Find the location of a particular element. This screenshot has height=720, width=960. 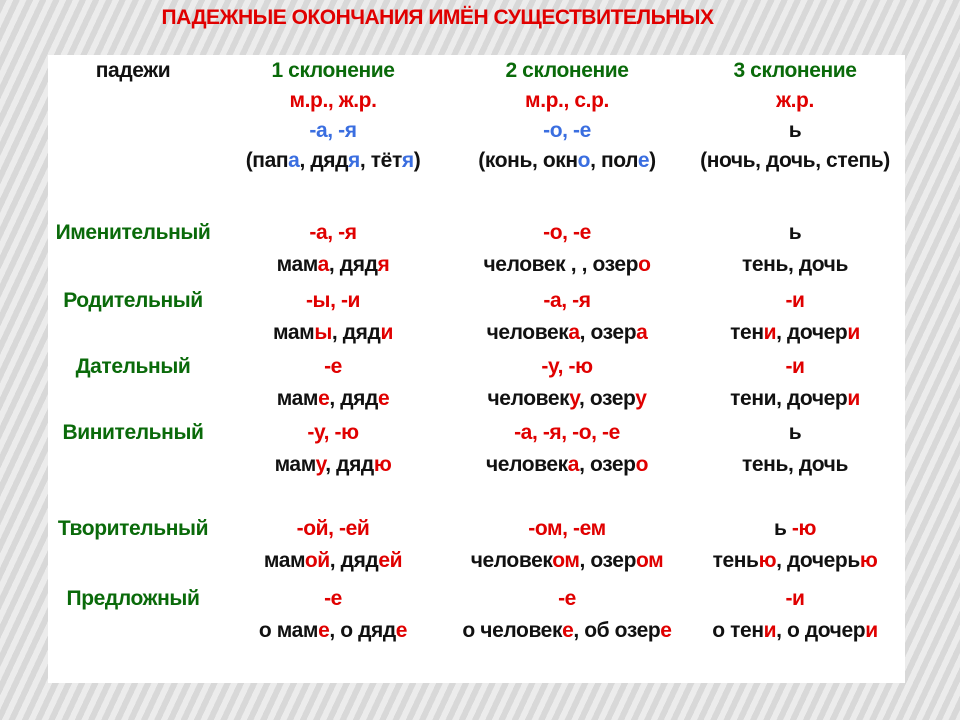

text-segment: , о дочер is located at coordinates (821, 630).